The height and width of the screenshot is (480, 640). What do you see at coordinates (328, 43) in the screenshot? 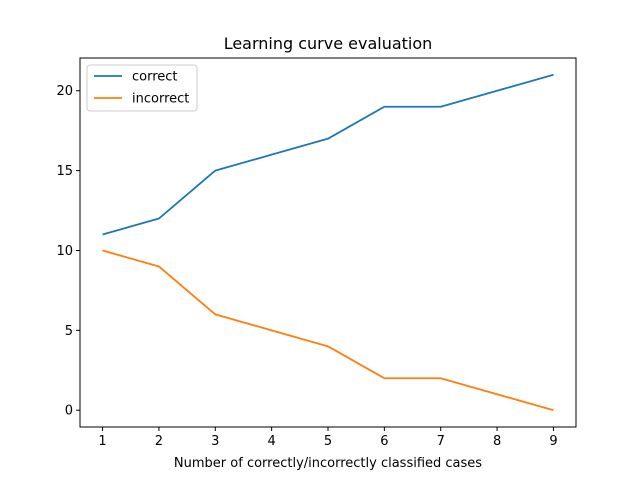
I see `chart-title: Learning curve evaluation` at bounding box center [328, 43].